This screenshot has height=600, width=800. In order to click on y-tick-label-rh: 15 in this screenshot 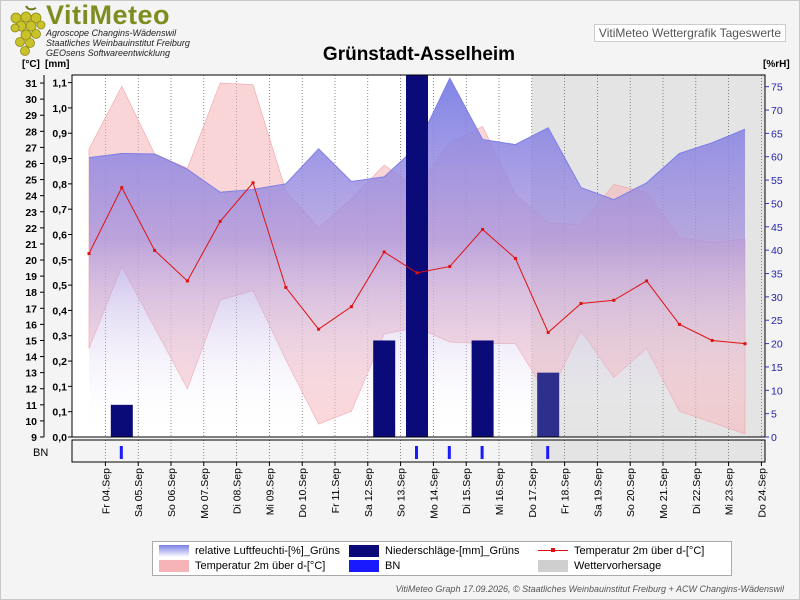, I will do `click(777, 368)`.